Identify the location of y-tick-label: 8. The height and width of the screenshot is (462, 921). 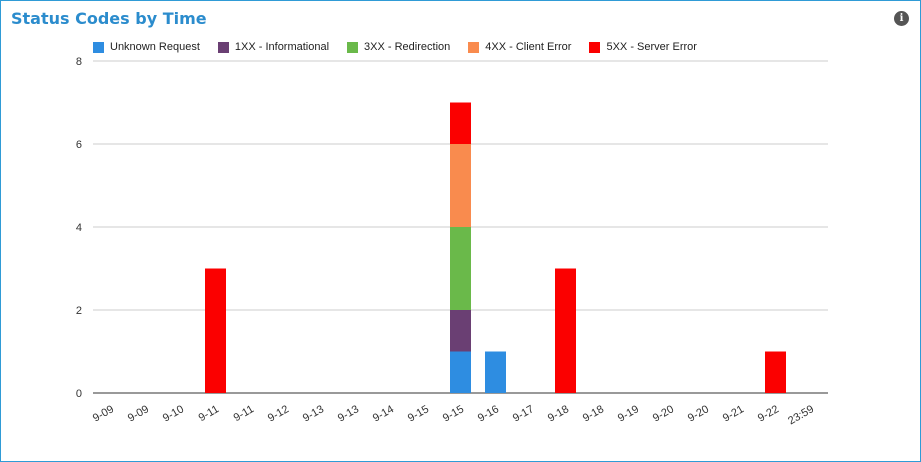
(79, 62).